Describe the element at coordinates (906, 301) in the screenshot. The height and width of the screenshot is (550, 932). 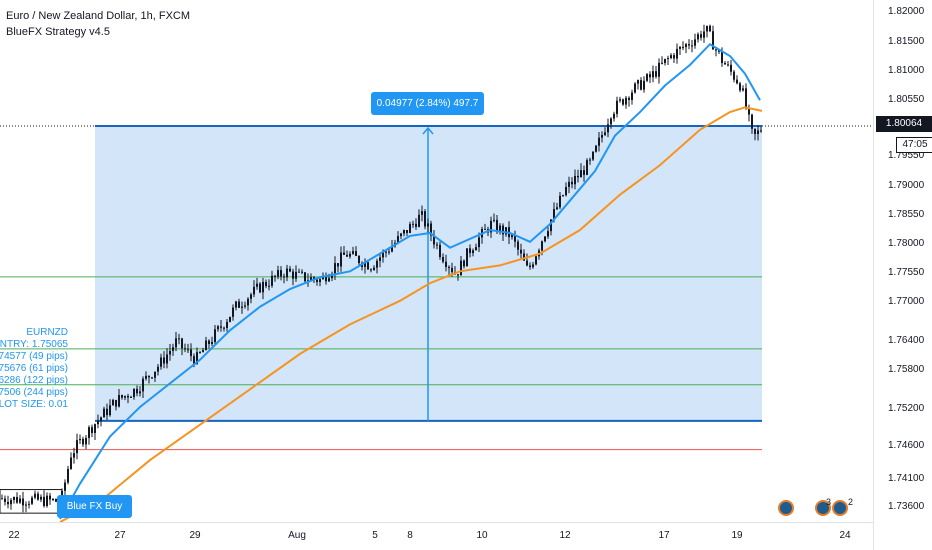
I see `y-tick: 1.77000` at that location.